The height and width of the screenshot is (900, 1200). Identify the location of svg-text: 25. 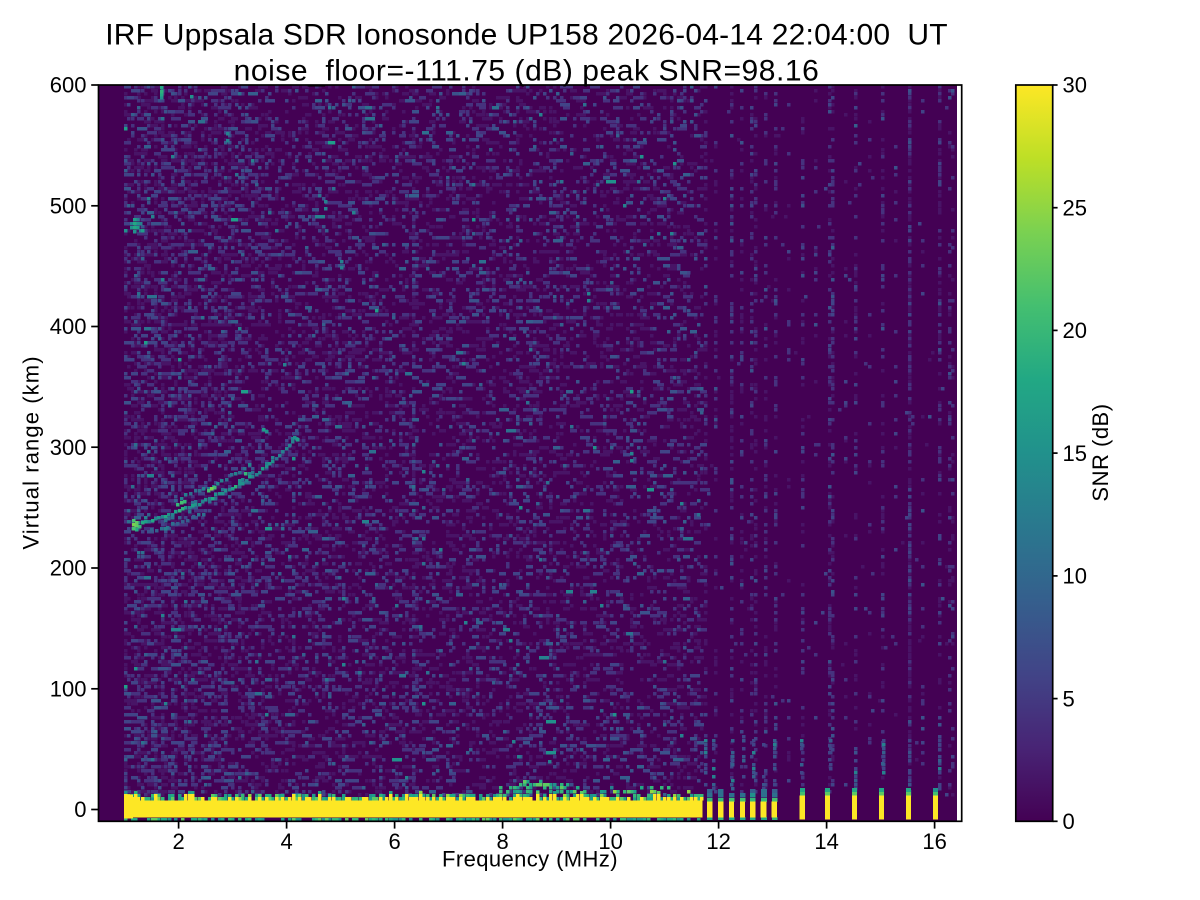
(1075, 207).